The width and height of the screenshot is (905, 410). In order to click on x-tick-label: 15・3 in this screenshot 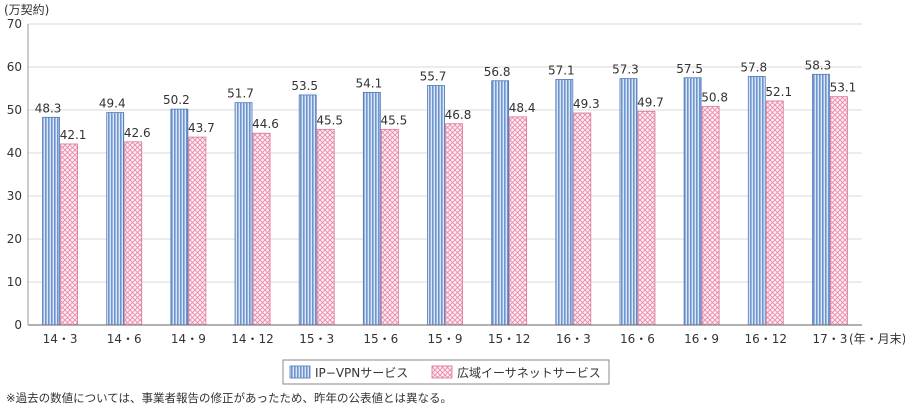, I will do `click(316, 339)`.